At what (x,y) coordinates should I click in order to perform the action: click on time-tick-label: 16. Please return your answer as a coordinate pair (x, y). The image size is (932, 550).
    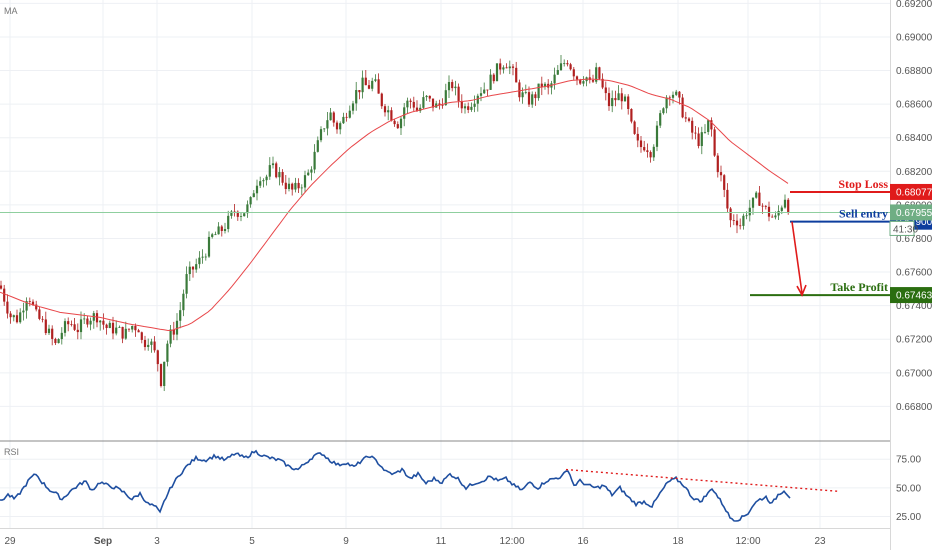
    Looking at the image, I should click on (583, 541).